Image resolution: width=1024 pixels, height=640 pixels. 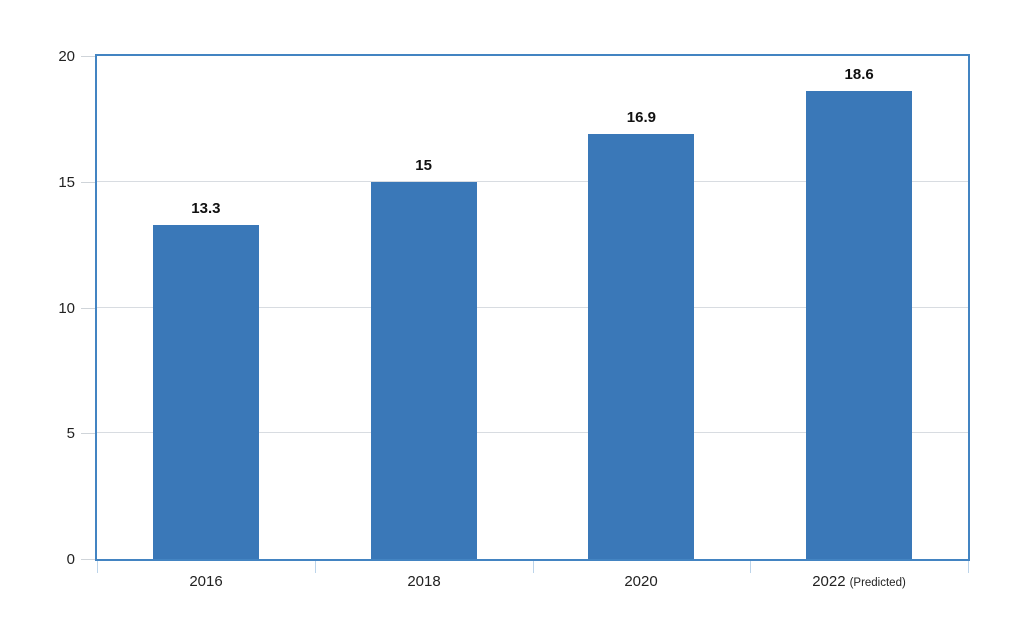 What do you see at coordinates (70, 559) in the screenshot?
I see `y-axis-label: 0` at bounding box center [70, 559].